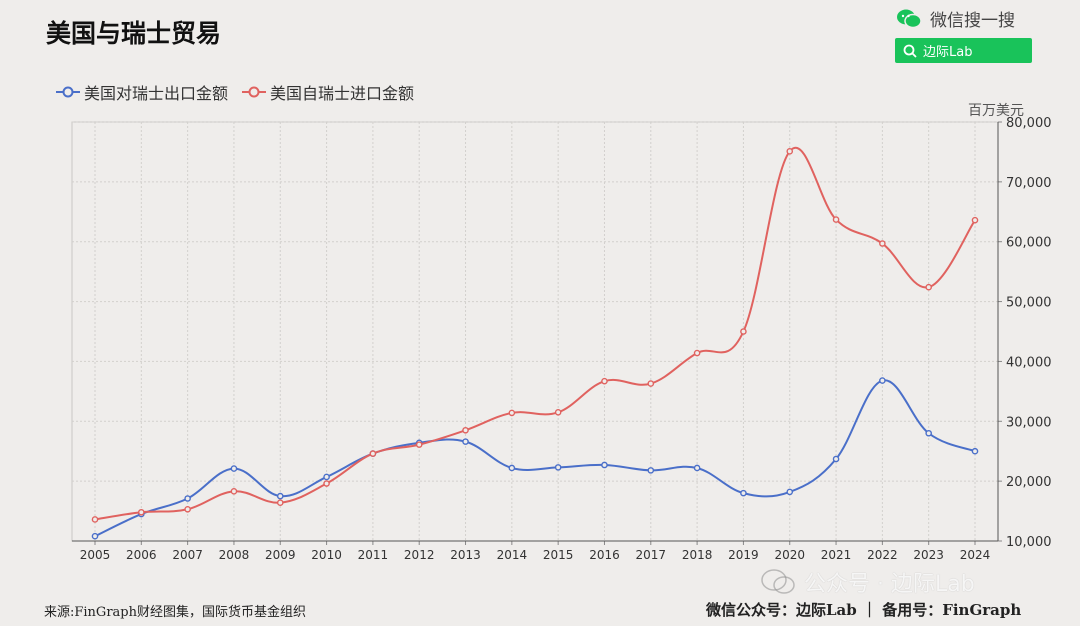  Describe the element at coordinates (134, 33) in the screenshot. I see `chart-title: 美国与瑞士贸易` at that location.